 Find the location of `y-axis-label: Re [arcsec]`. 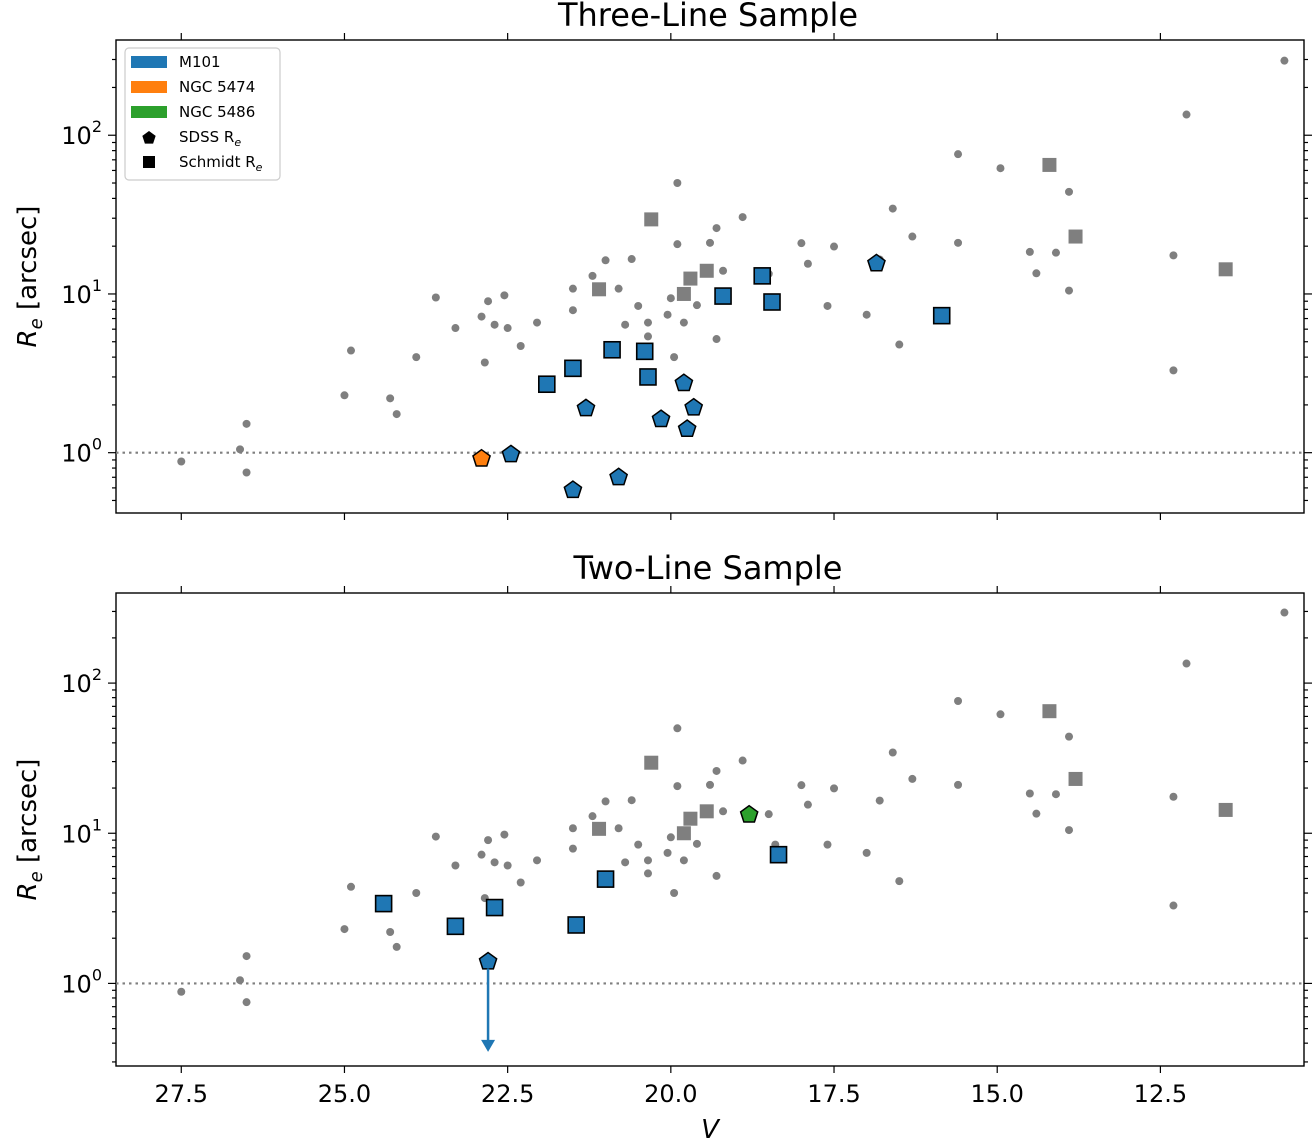

y-axis-label: Re [arcsec] is located at coordinates (30, 830).